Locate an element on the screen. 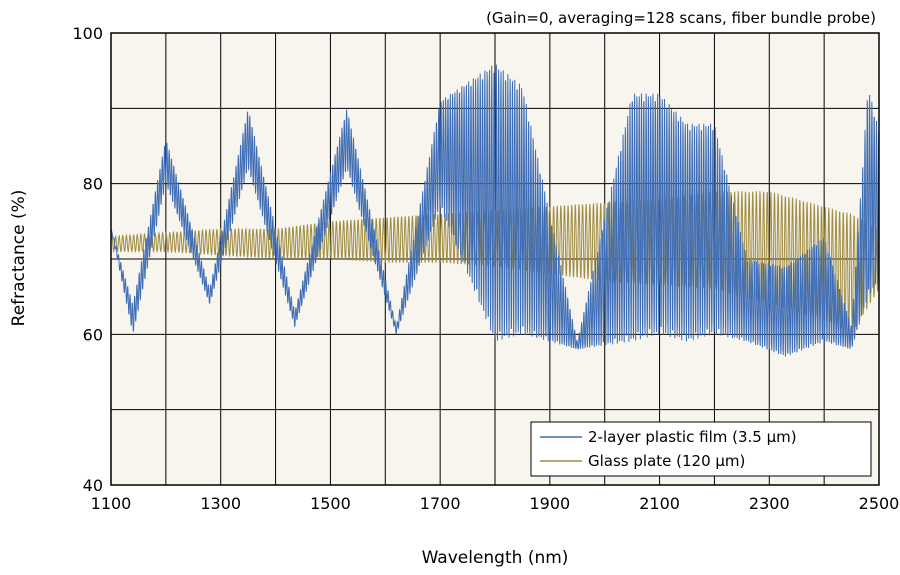 Image resolution: width=900 pixels, height=575 pixels. x-axis: 1100 1300 1500 1700 1900 2100 2300 2500 is located at coordinates (495, 503).